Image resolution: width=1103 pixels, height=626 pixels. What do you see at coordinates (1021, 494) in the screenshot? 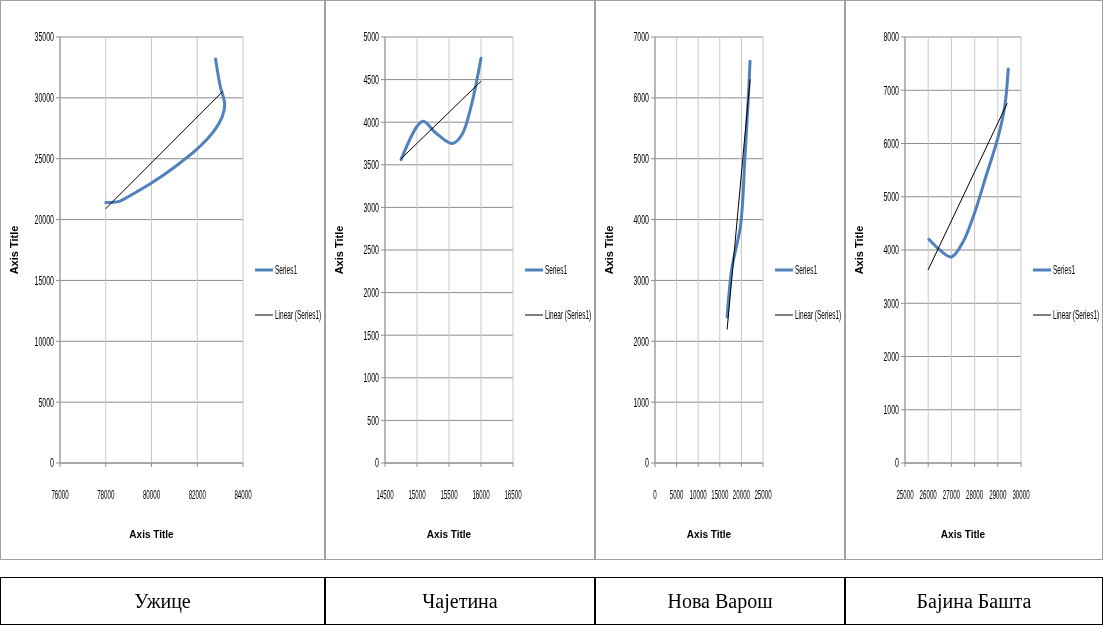
I see `x-tick-label: 30000` at bounding box center [1021, 494].